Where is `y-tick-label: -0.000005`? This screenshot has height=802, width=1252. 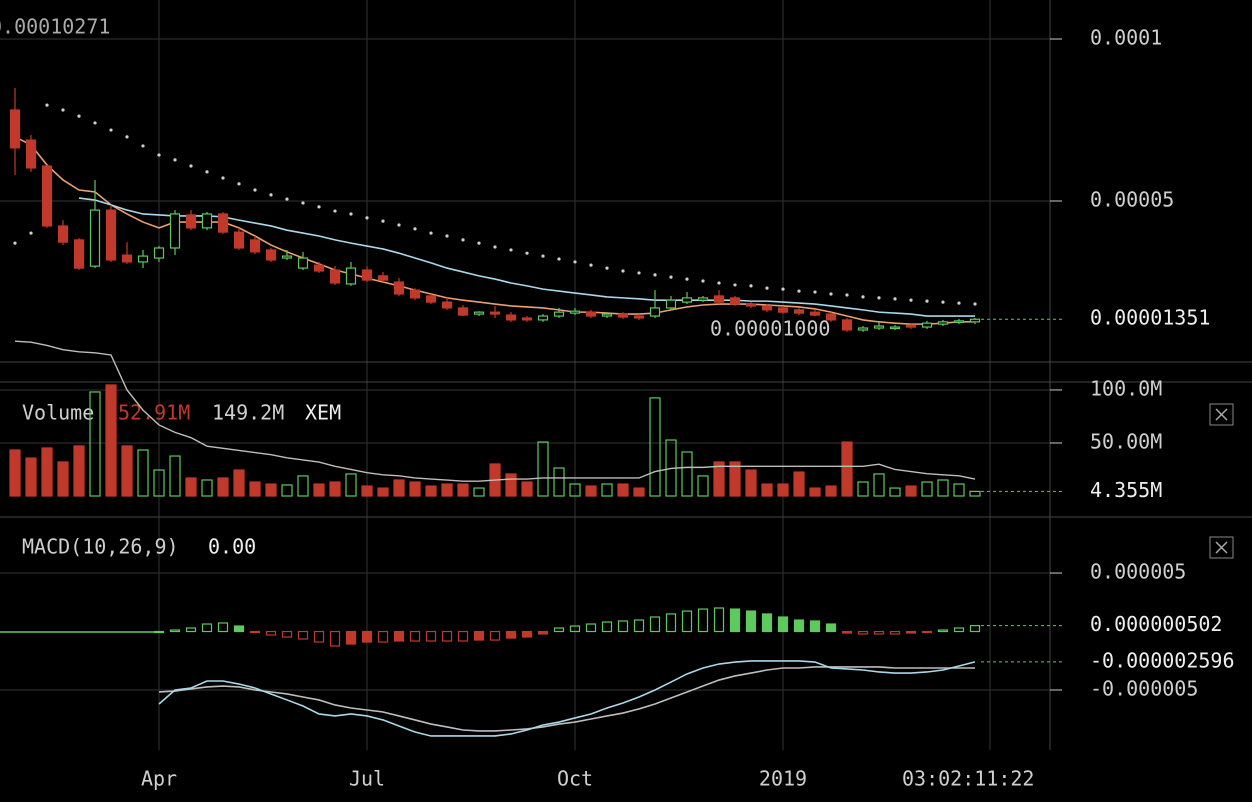
y-tick-label: -0.000005 is located at coordinates (1144, 688).